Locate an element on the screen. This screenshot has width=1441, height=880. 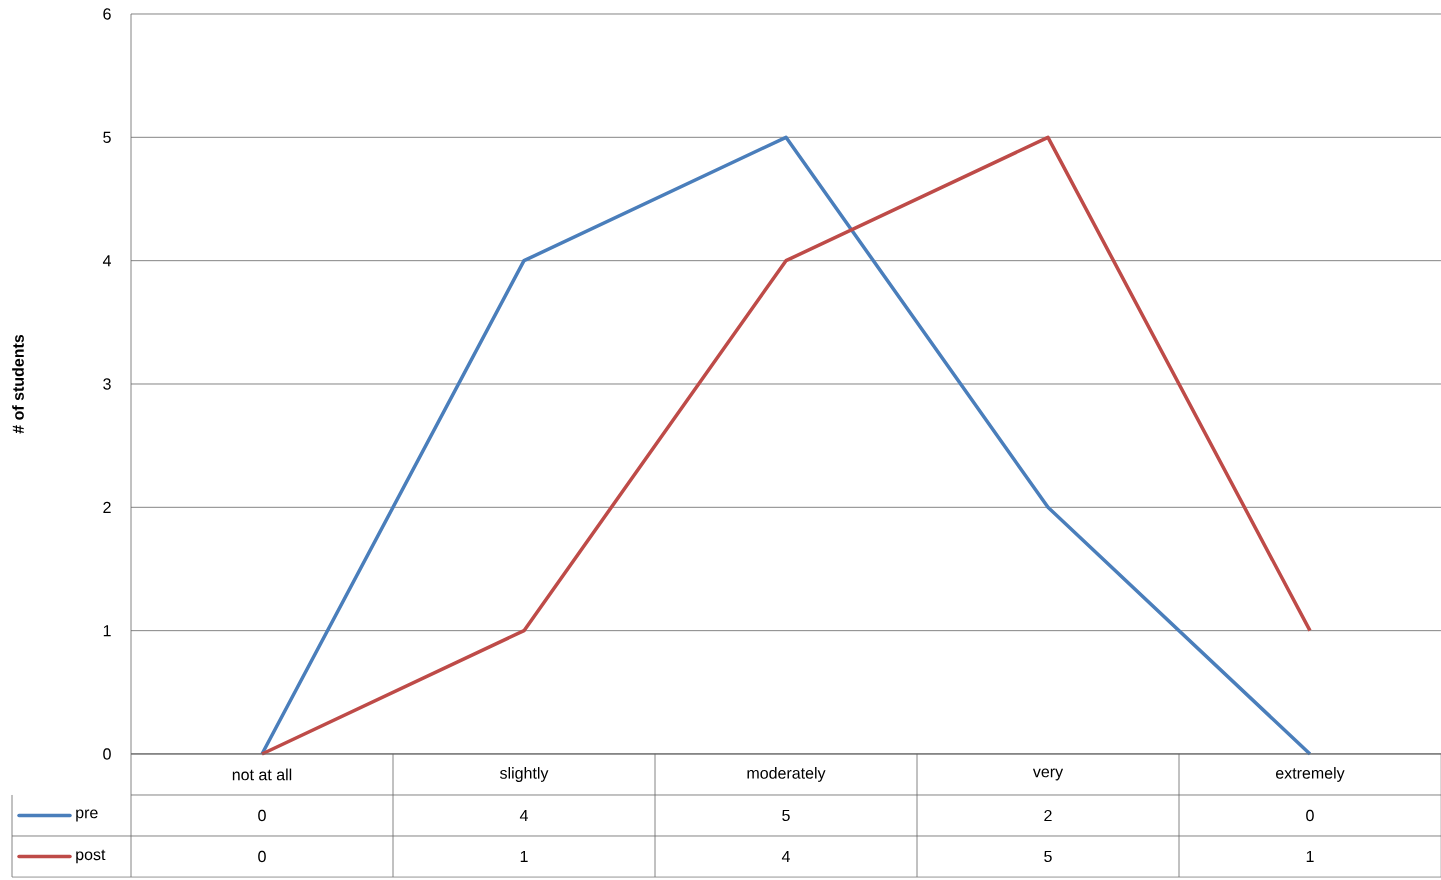
legend-label: pre is located at coordinates (87, 815).